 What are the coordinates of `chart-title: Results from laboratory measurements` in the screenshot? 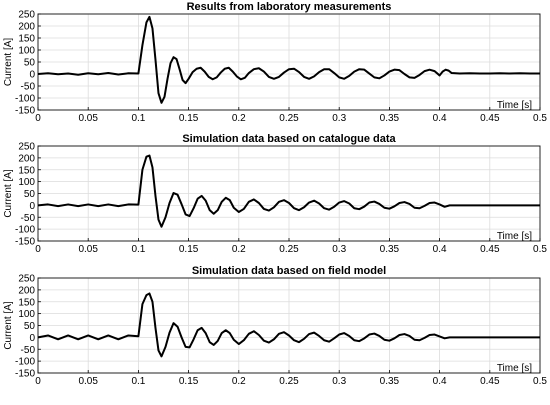 It's located at (289, 7).